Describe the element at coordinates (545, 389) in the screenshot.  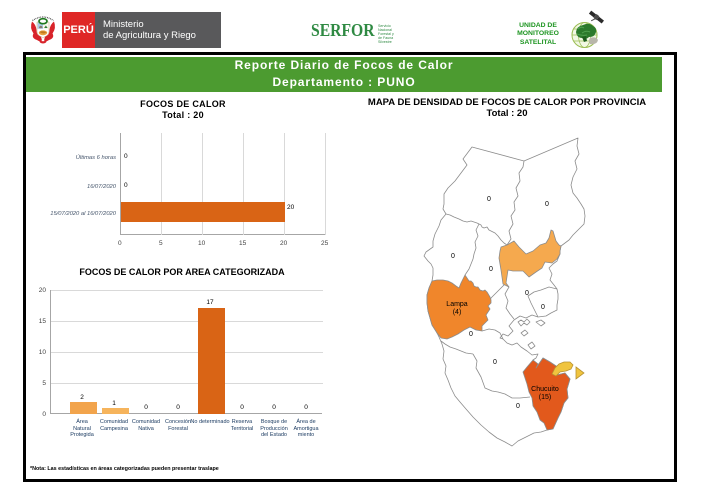
I see `svg-text: Chucuito` at that location.